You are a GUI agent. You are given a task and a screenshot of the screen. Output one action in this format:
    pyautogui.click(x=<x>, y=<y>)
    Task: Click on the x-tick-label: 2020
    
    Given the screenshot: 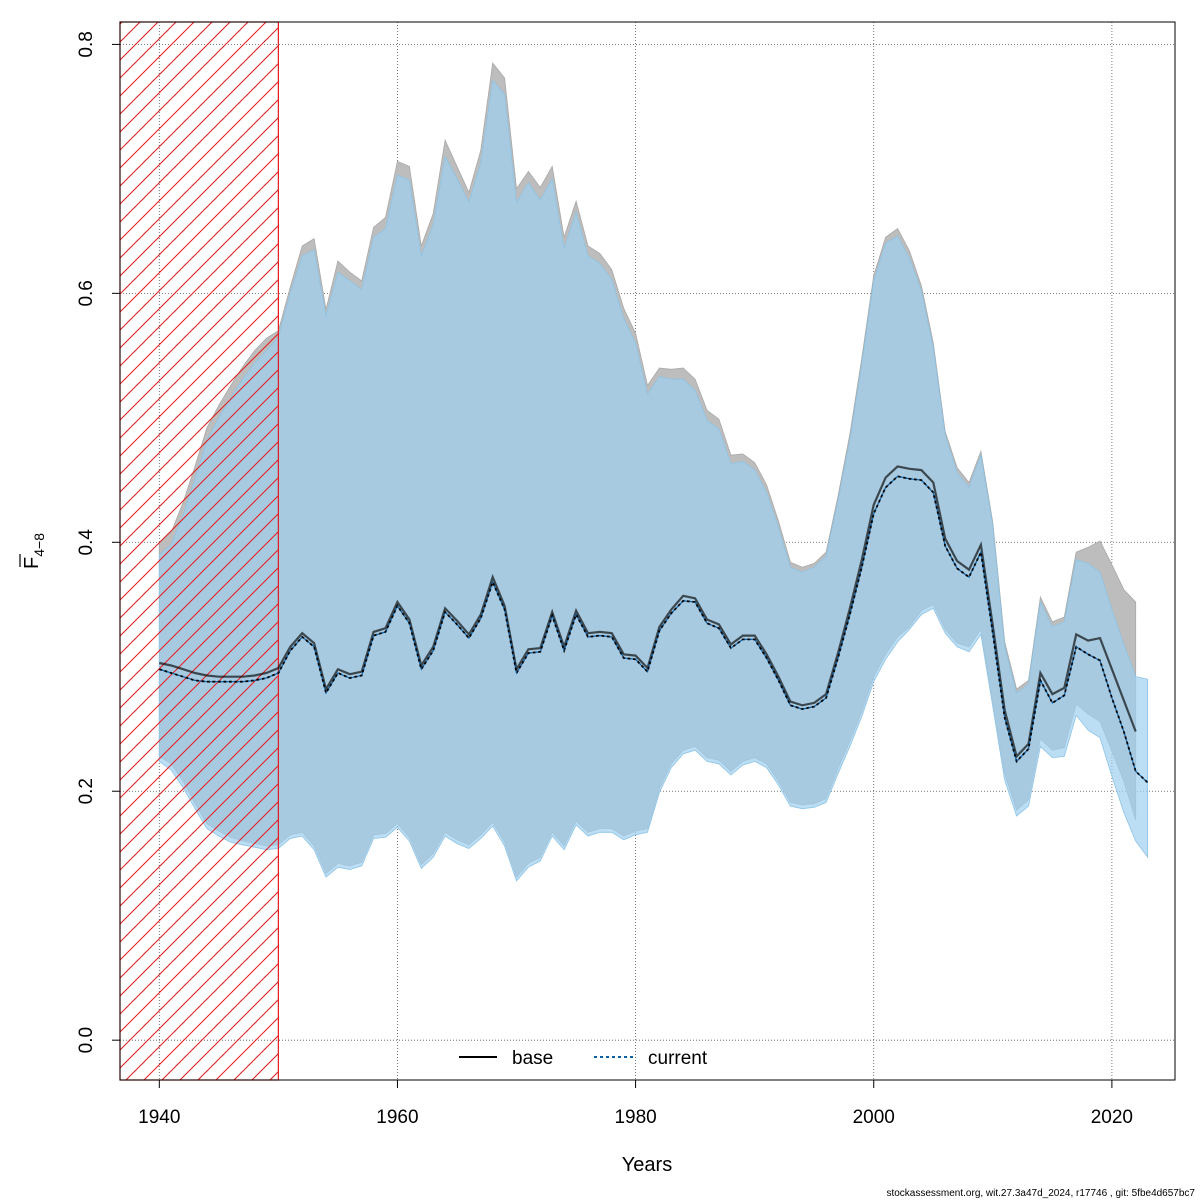 What is the action you would take?
    pyautogui.click(x=1112, y=1117)
    